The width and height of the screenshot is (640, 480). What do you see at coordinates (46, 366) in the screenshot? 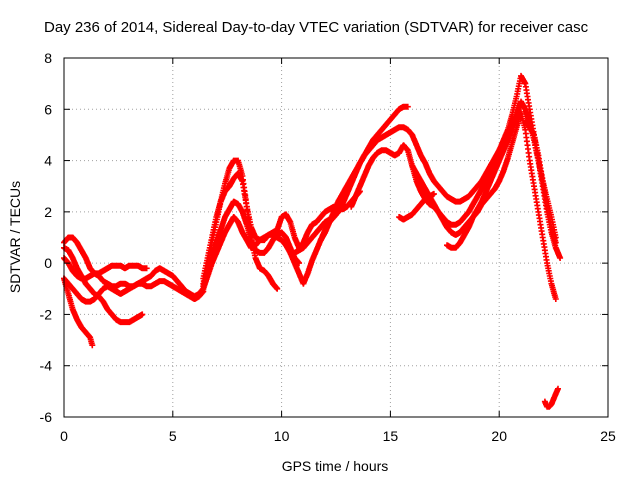
I see `y-tick-label: -4` at bounding box center [46, 366].